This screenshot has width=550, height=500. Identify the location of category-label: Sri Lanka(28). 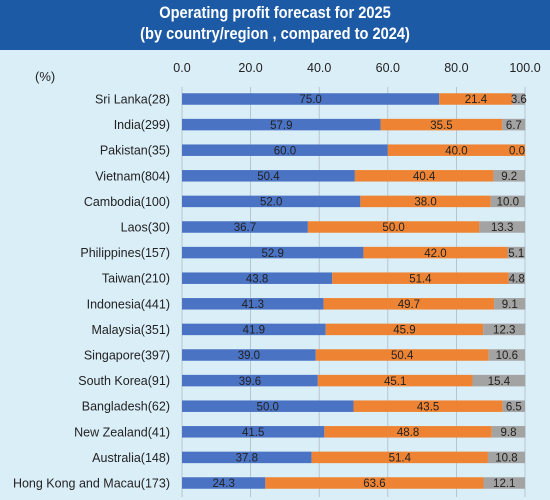
(132, 100).